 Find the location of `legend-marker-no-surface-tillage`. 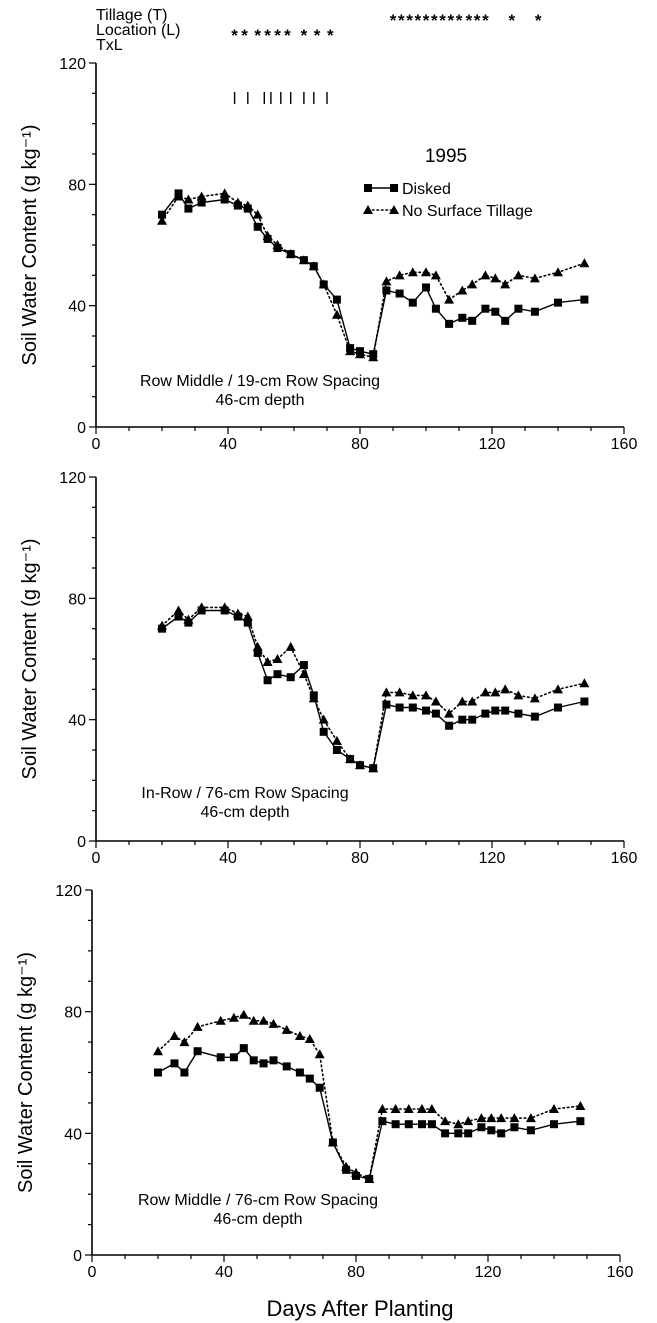

legend-marker-no-surface-tillage is located at coordinates (394, 209).